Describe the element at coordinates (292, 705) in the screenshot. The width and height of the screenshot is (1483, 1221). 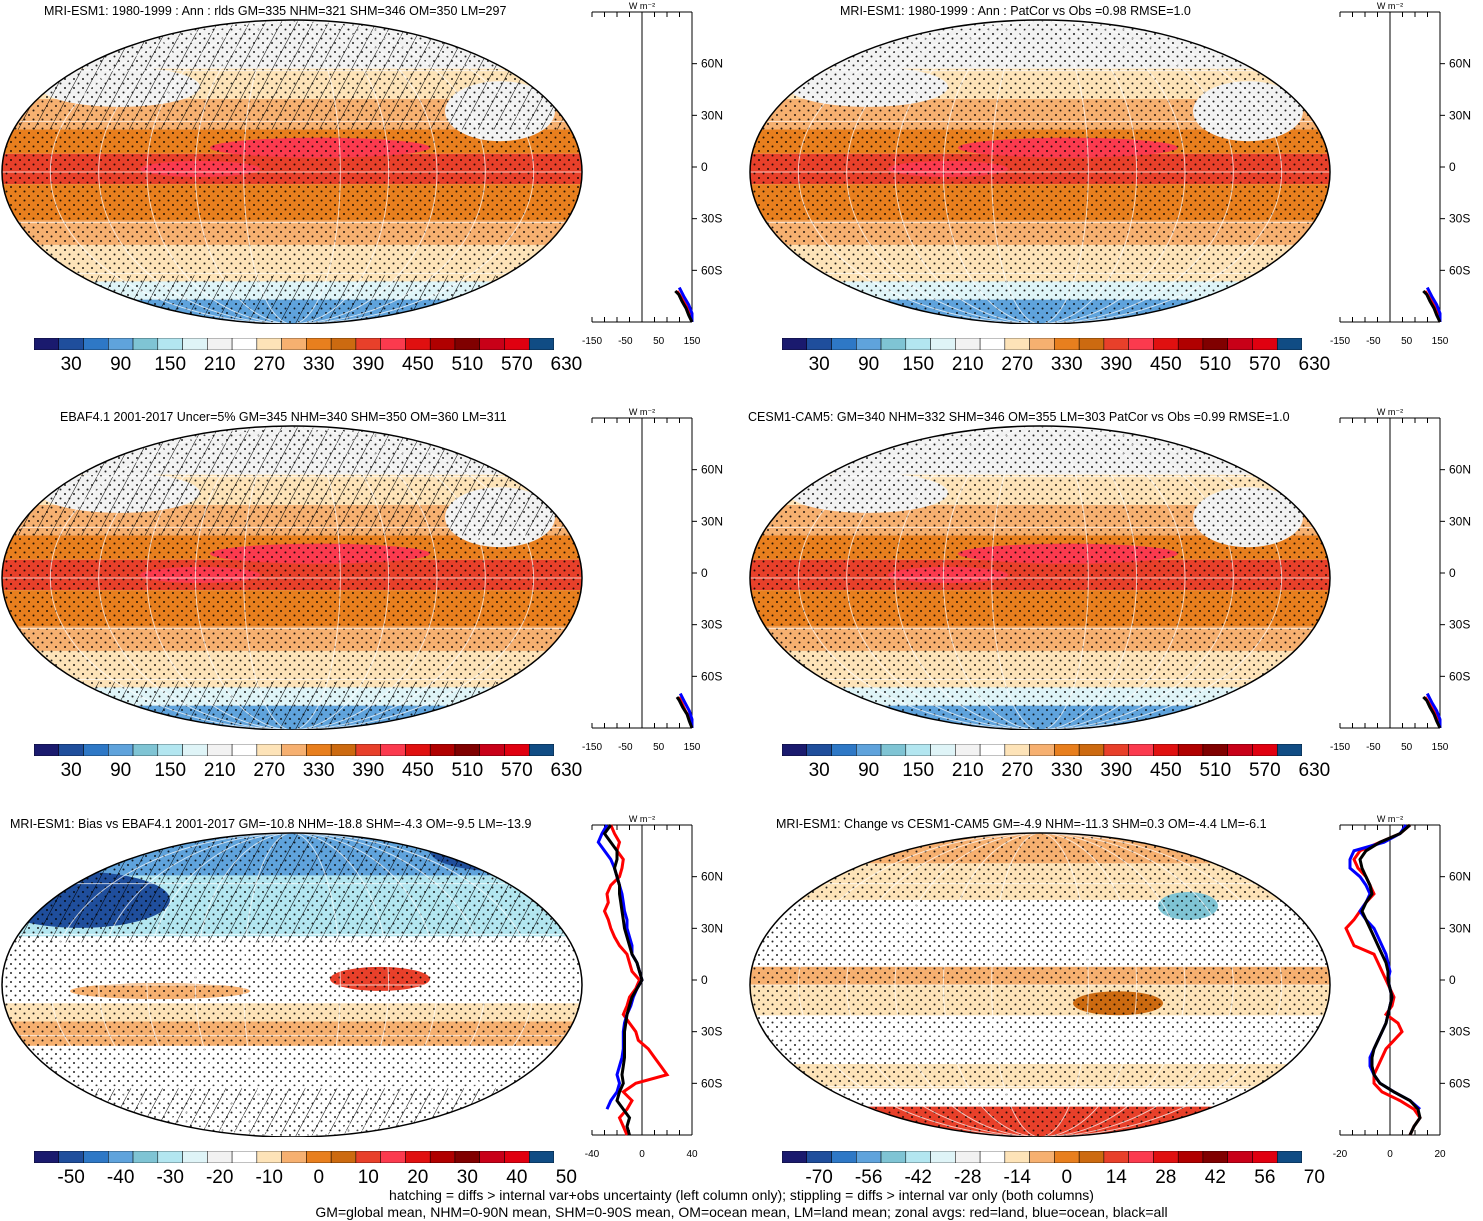
I see `hatching` at that location.